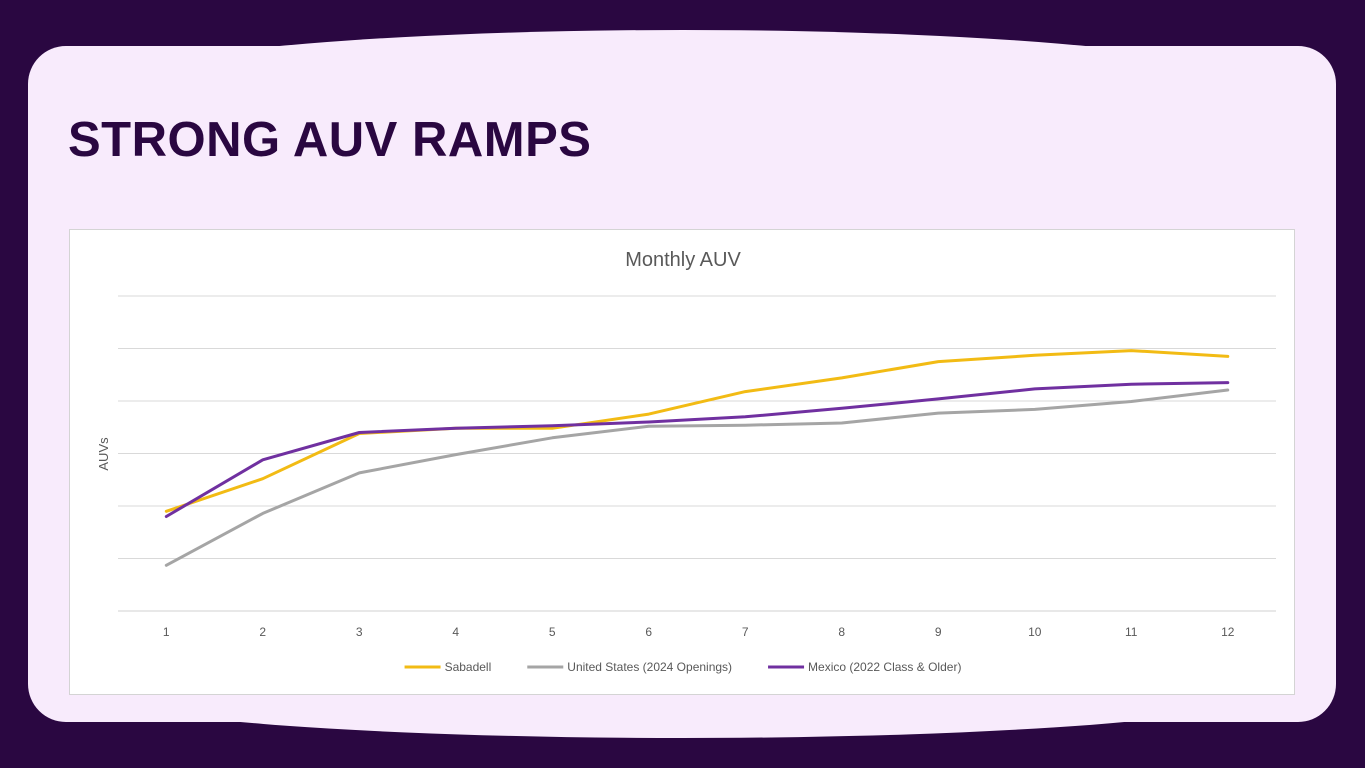 The image size is (1365, 768). What do you see at coordinates (103, 454) in the screenshot?
I see `y-axis-label: AUVs` at bounding box center [103, 454].